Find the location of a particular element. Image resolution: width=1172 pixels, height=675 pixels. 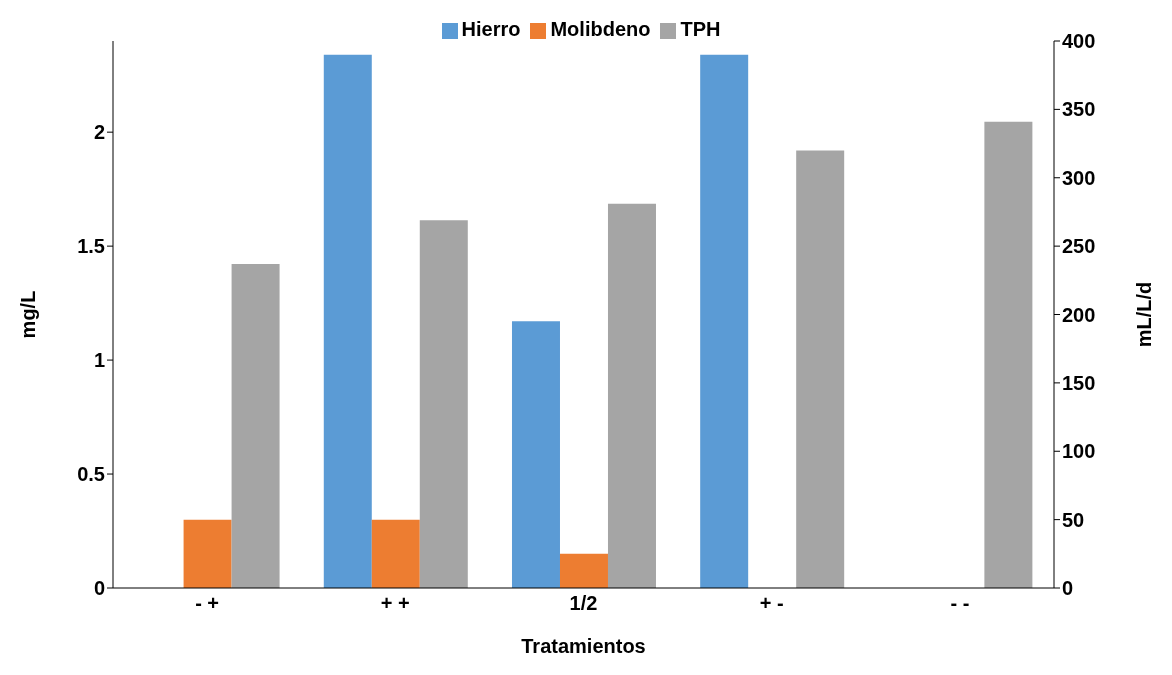

y2-tick-label: 250 is located at coordinates (1079, 246).